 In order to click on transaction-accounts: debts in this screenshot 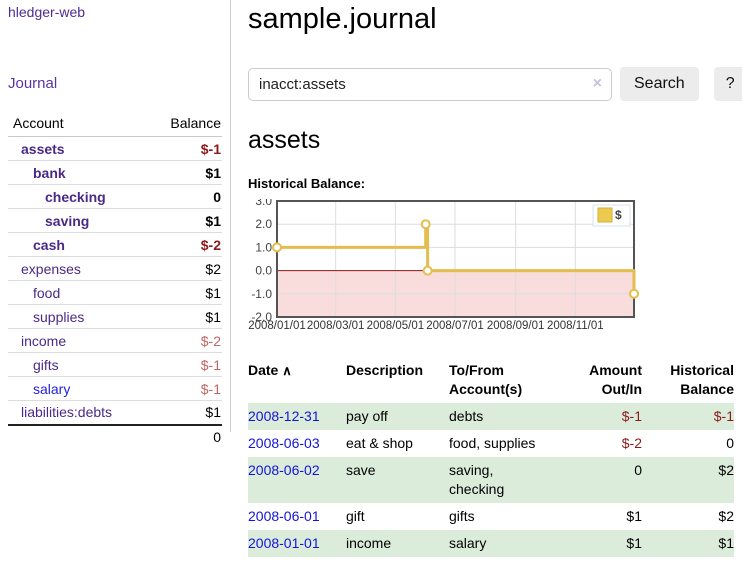, I will do `click(510, 416)`.